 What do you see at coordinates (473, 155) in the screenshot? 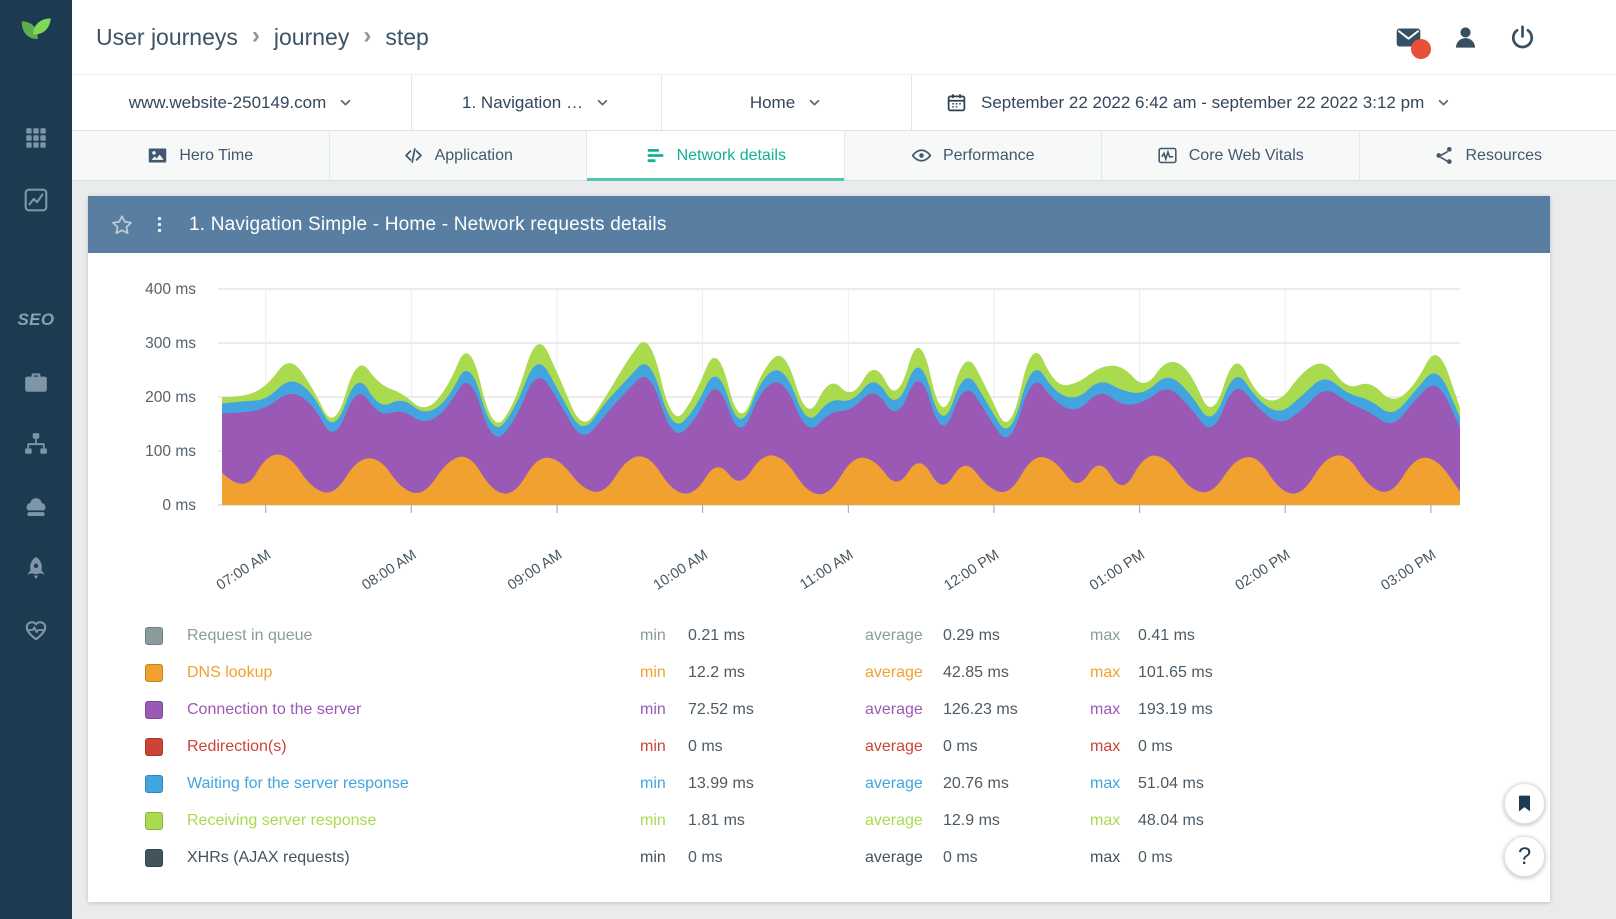
I see `tab-label: Application` at bounding box center [473, 155].